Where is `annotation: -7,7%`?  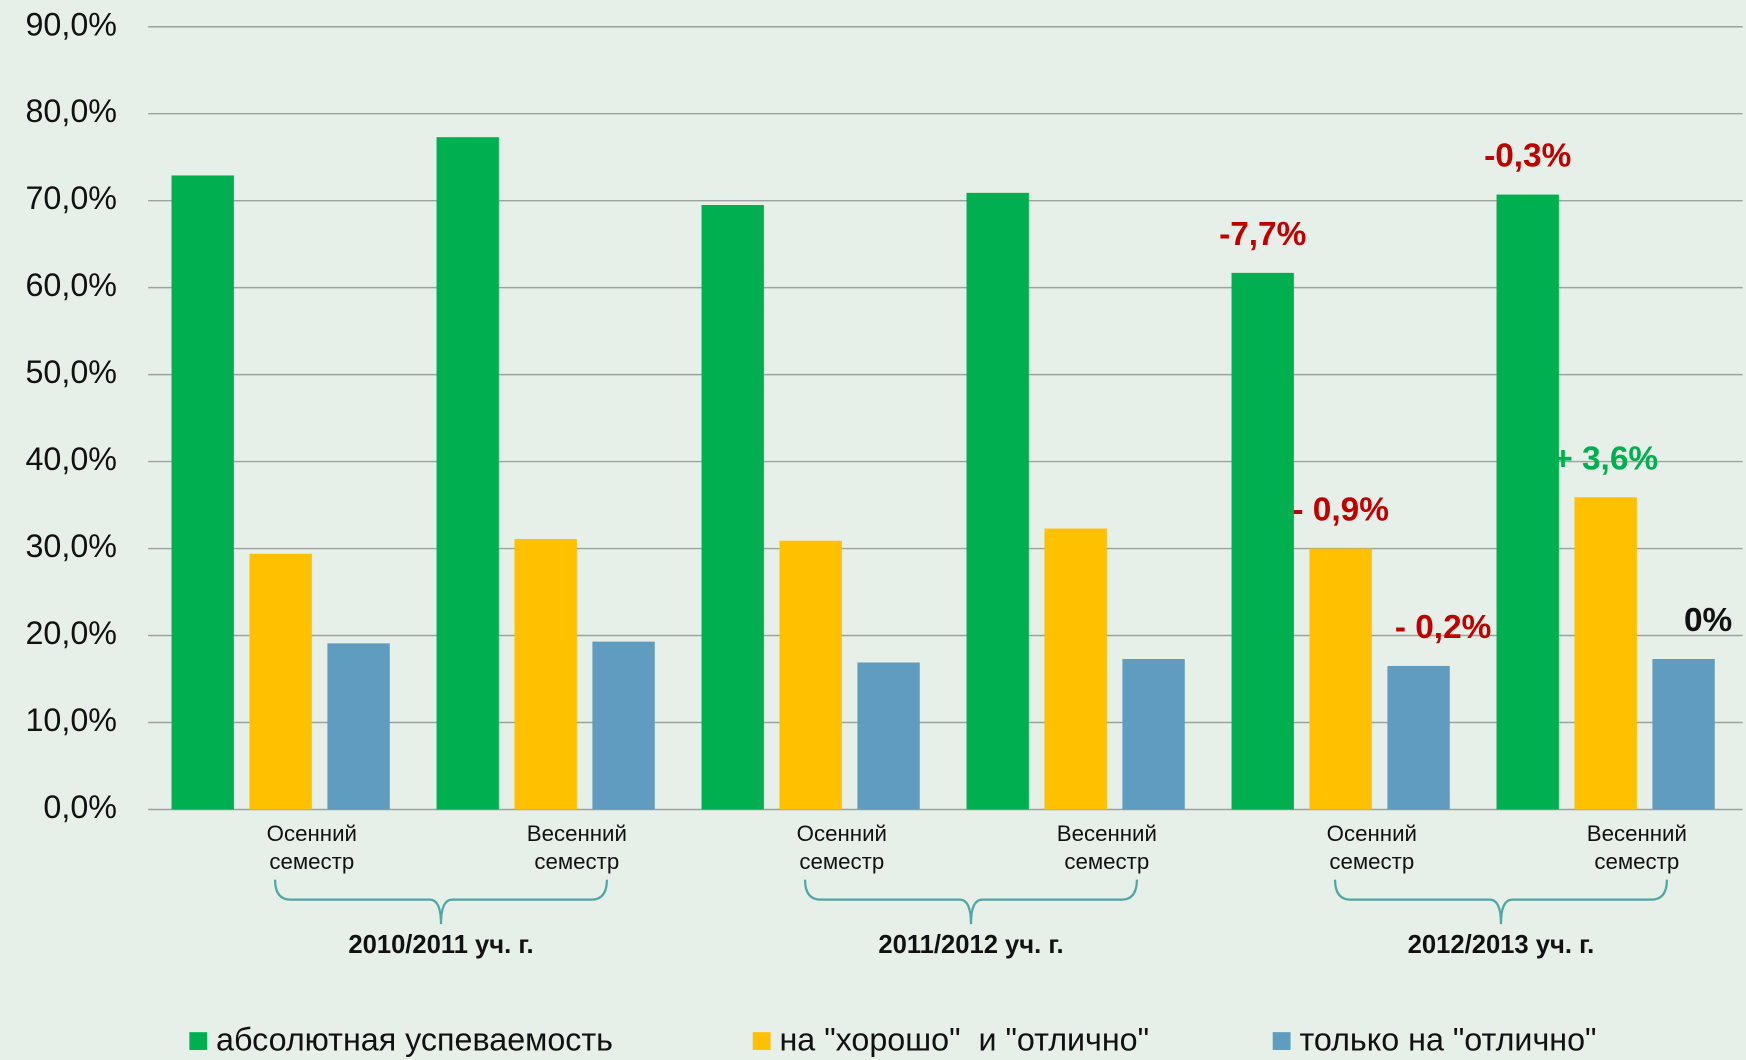 annotation: -7,7% is located at coordinates (1262, 234).